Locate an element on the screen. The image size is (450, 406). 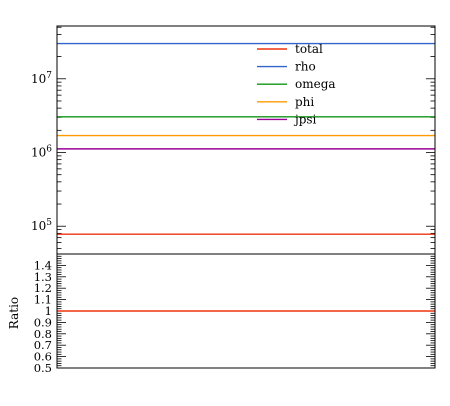
legend-label-omega: omega is located at coordinates (315, 84).